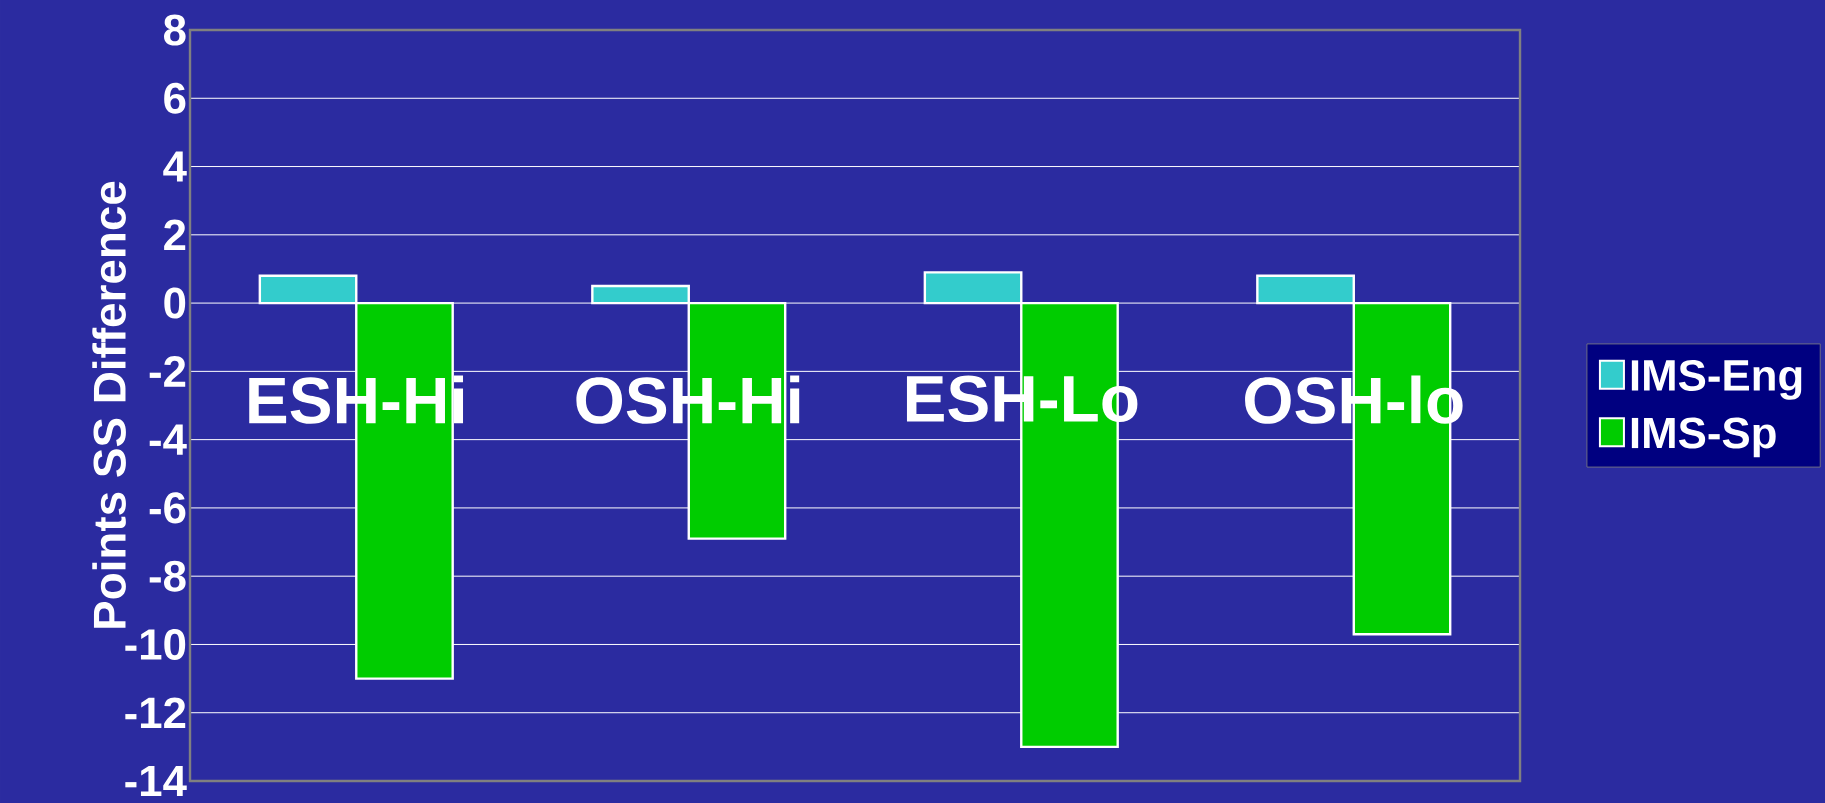 This screenshot has width=1825, height=803. What do you see at coordinates (167, 508) in the screenshot?
I see `y-tick-label: -6` at bounding box center [167, 508].